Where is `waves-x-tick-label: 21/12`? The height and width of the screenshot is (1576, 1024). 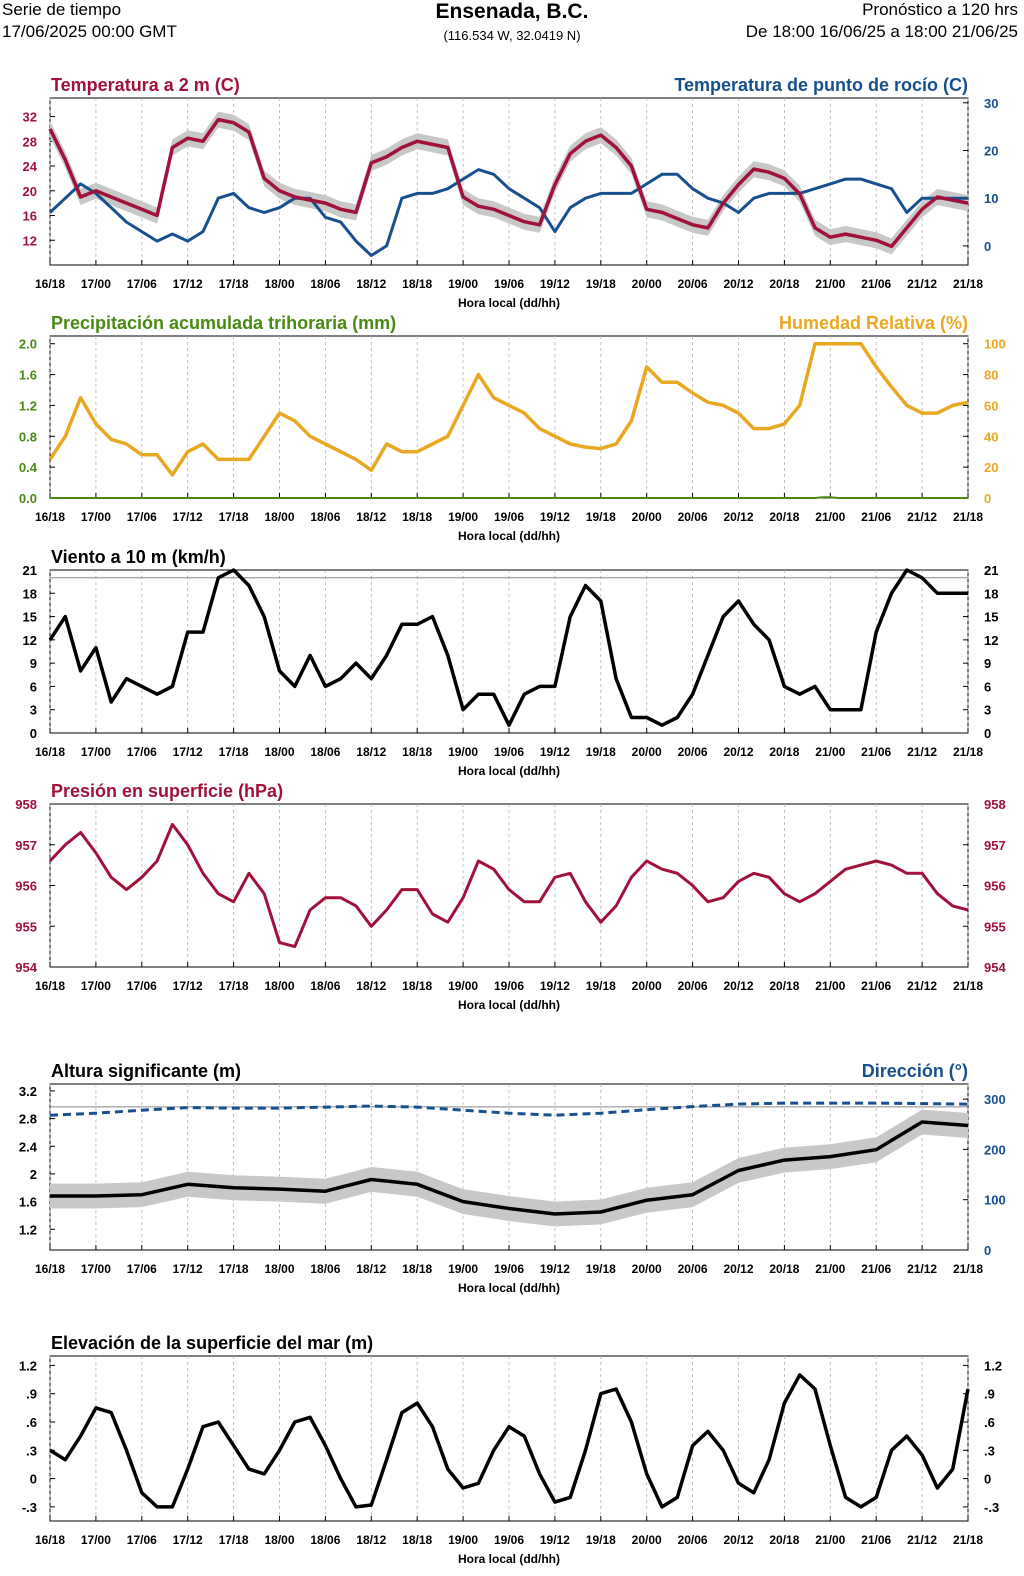
waves-x-tick-label: 21/12 is located at coordinates (922, 1269).